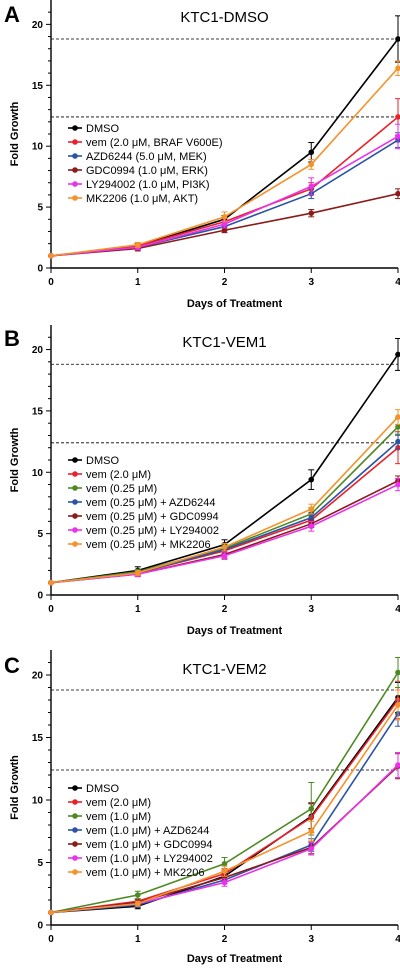 This screenshot has height=970, width=400. I want to click on legend-item: vem (0.25 μM) + GDC0994, so click(143, 517).